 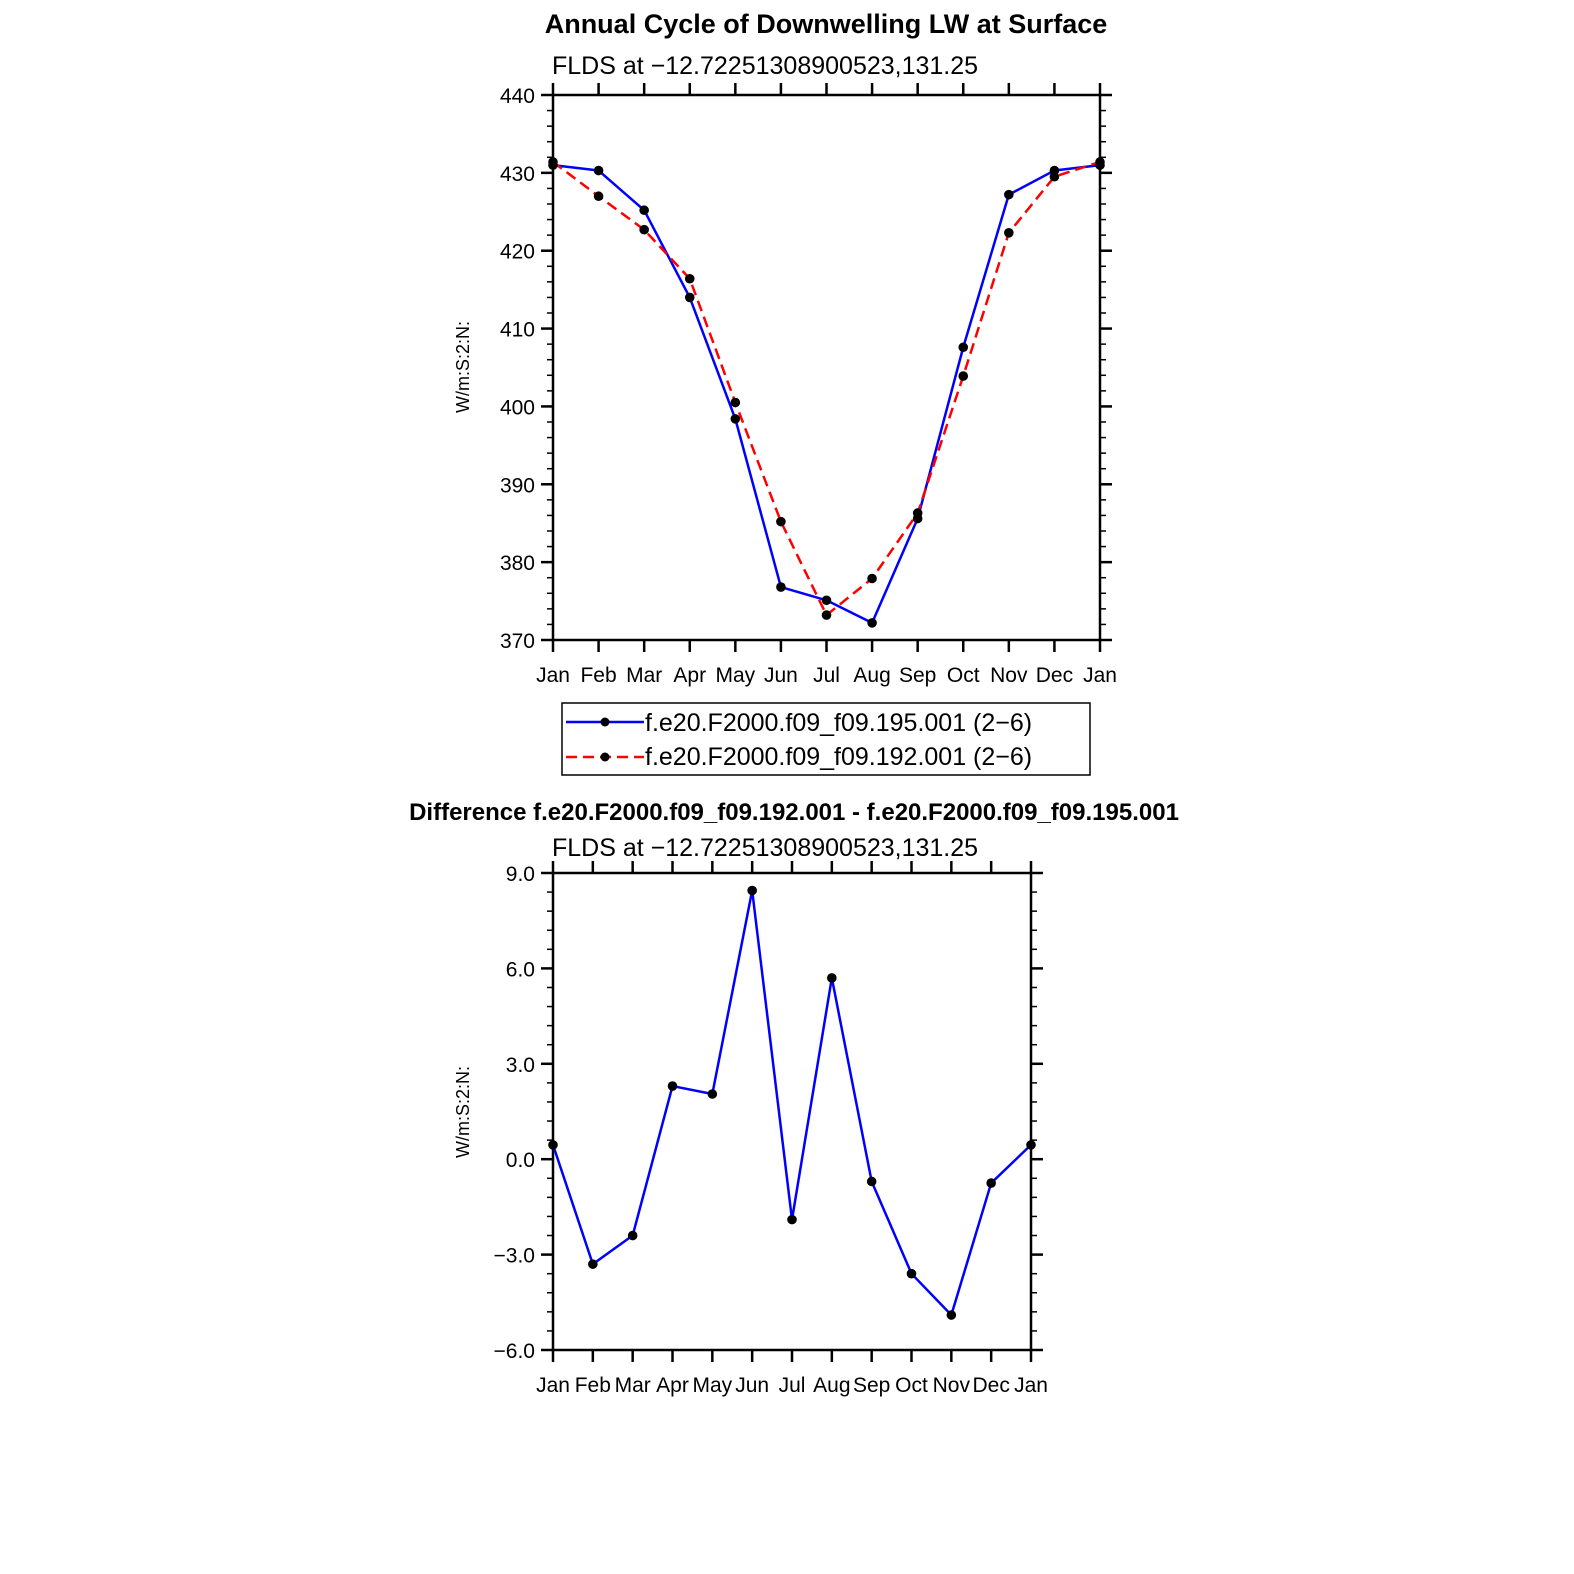 I want to click on legend-marker-red, so click(x=605, y=757).